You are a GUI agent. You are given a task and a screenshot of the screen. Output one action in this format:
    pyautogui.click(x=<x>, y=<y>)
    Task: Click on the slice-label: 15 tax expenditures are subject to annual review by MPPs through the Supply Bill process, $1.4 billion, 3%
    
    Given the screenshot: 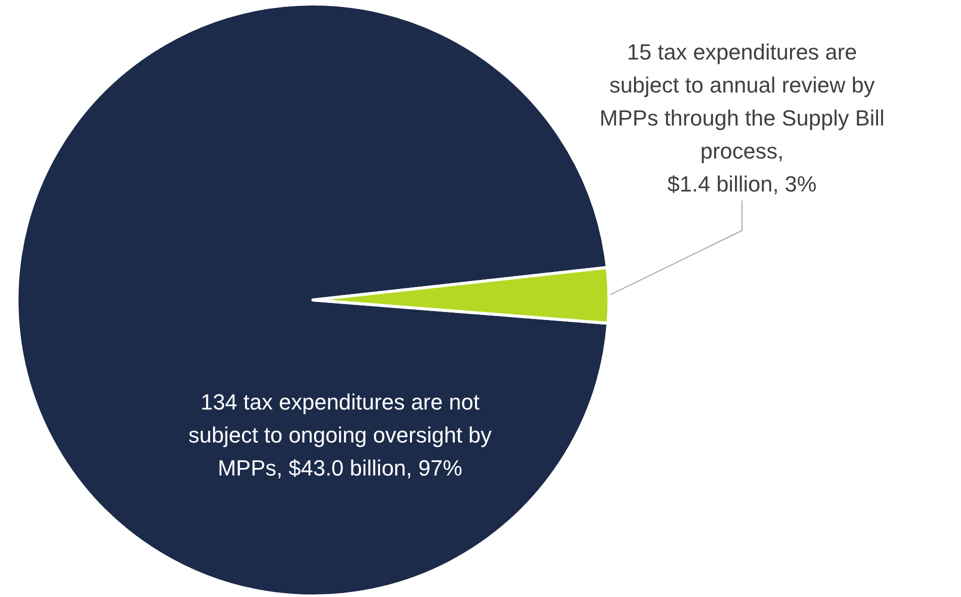 What is the action you would take?
    pyautogui.click(x=742, y=118)
    